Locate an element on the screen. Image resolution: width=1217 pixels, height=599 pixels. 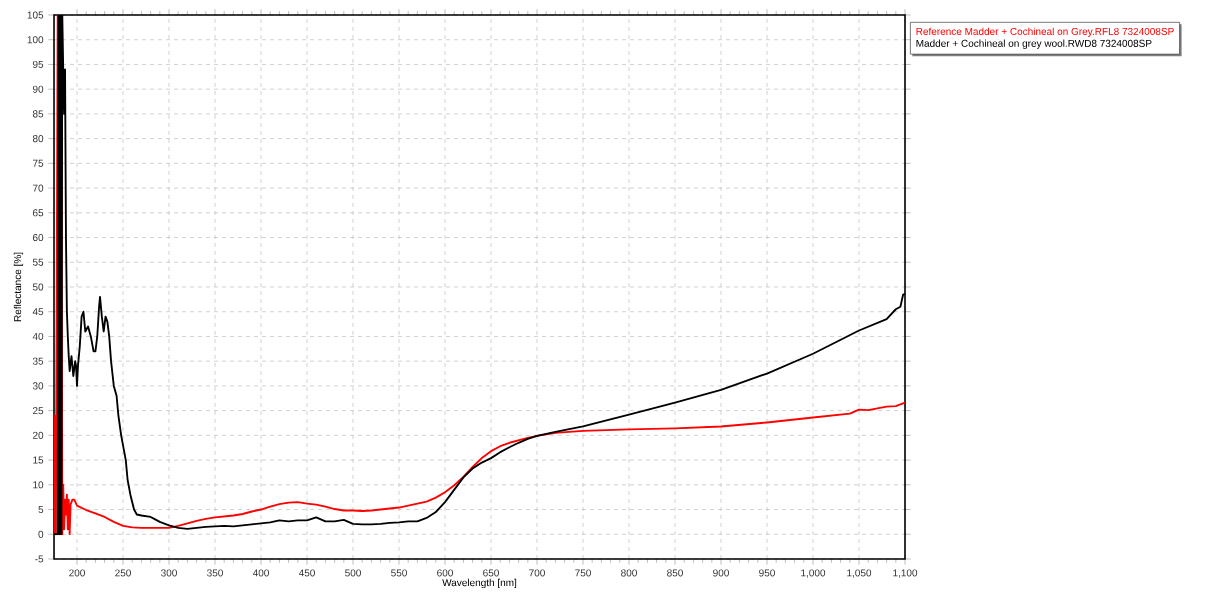
y-tick-label: 15 is located at coordinates (38, 460).